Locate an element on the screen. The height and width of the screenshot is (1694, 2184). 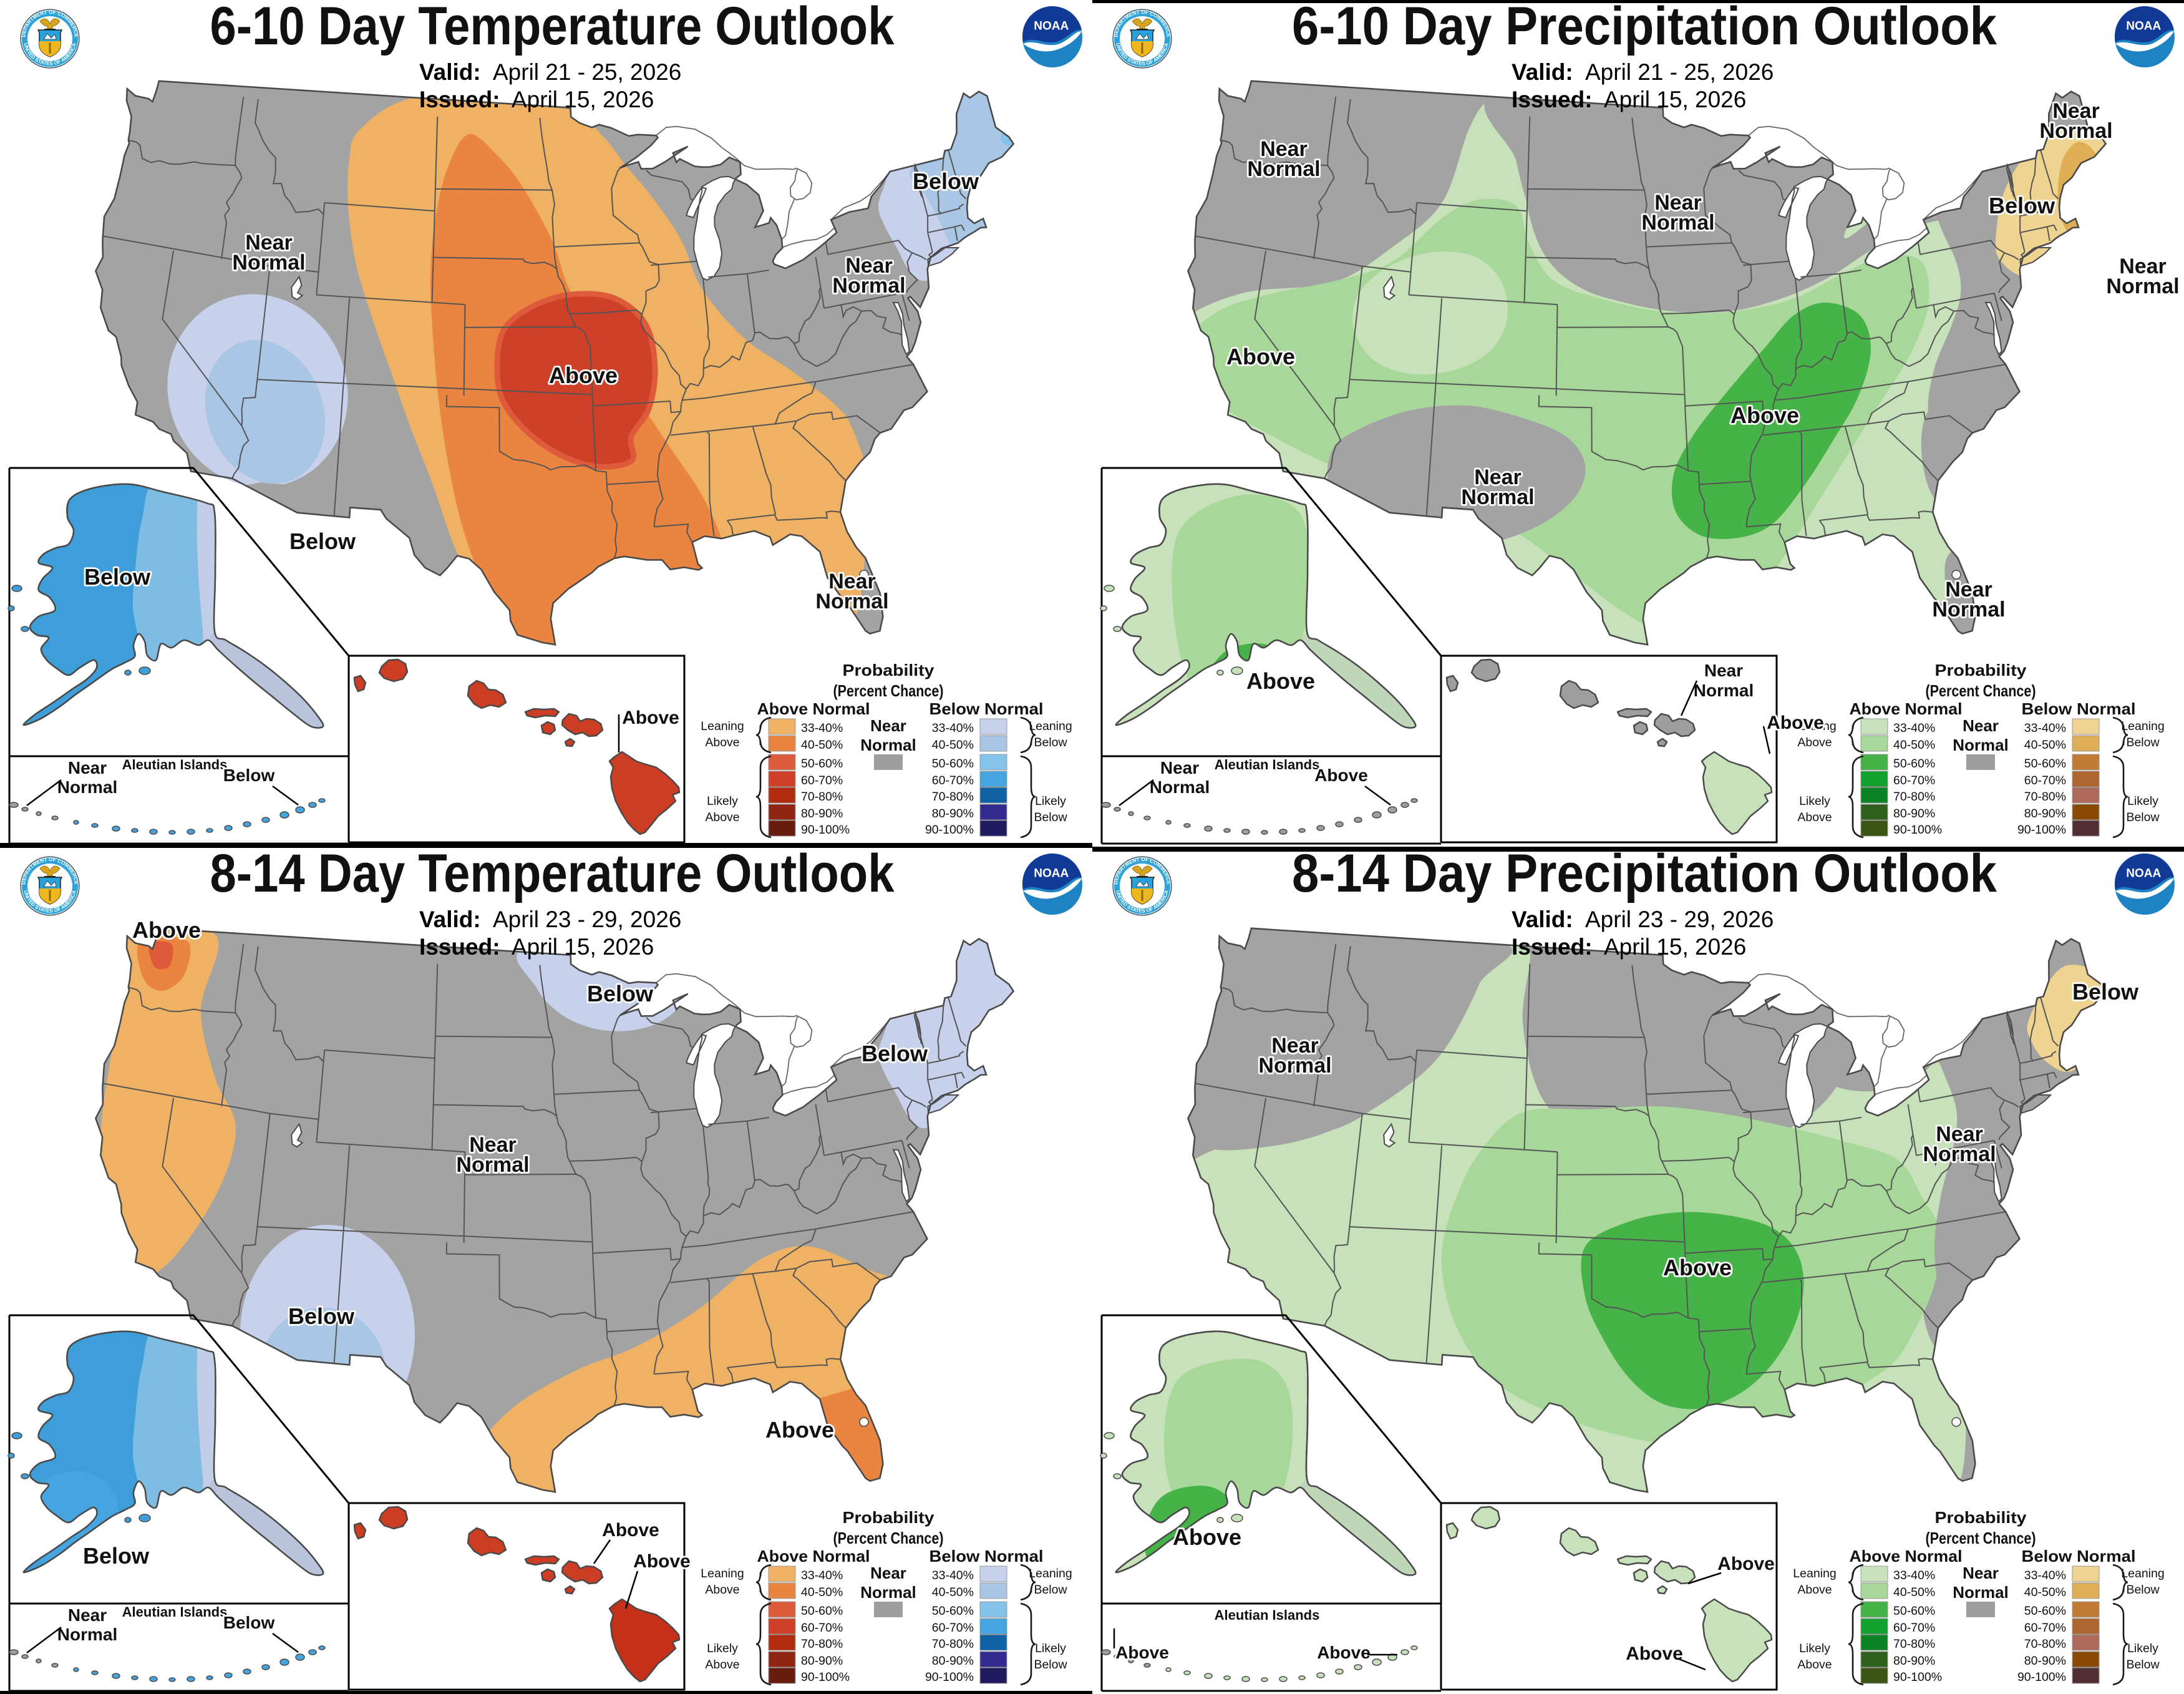
svg-text: 8-14 Day Temperature Outlook is located at coordinates (552, 874).